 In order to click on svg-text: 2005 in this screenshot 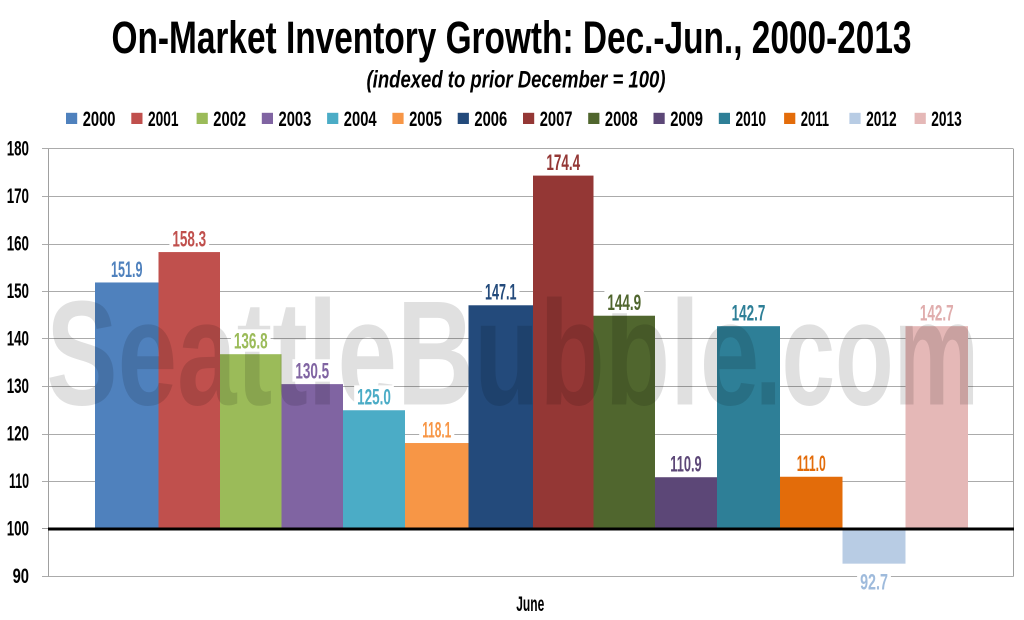, I will do `click(425, 119)`.